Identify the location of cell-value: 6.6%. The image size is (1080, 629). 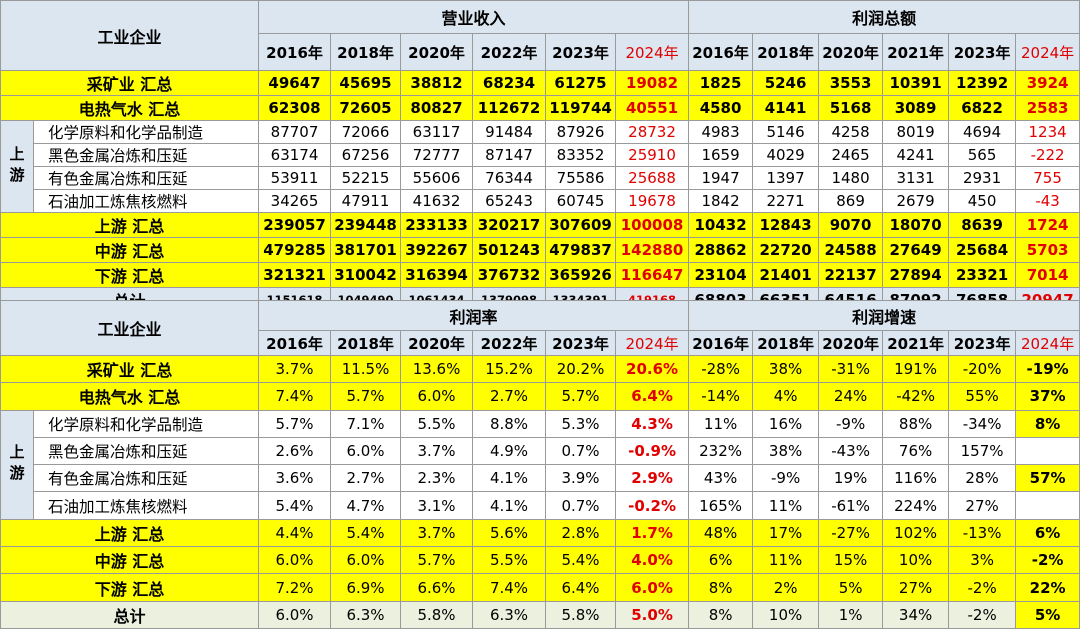
(437, 587).